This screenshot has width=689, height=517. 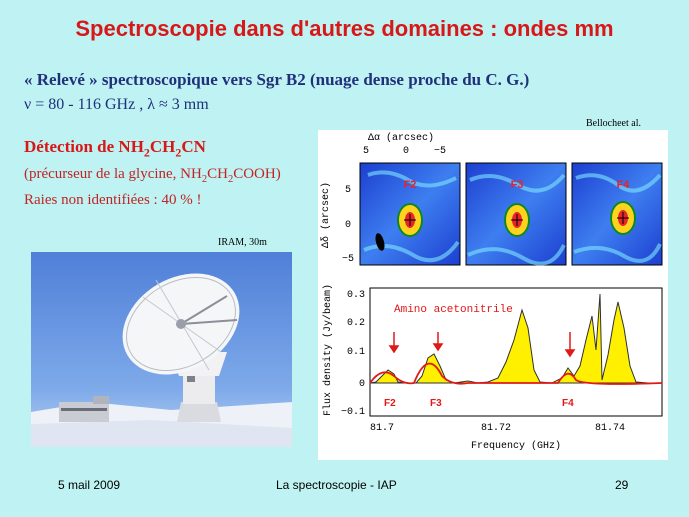 I want to click on map-label-f3: F3, so click(x=517, y=185).